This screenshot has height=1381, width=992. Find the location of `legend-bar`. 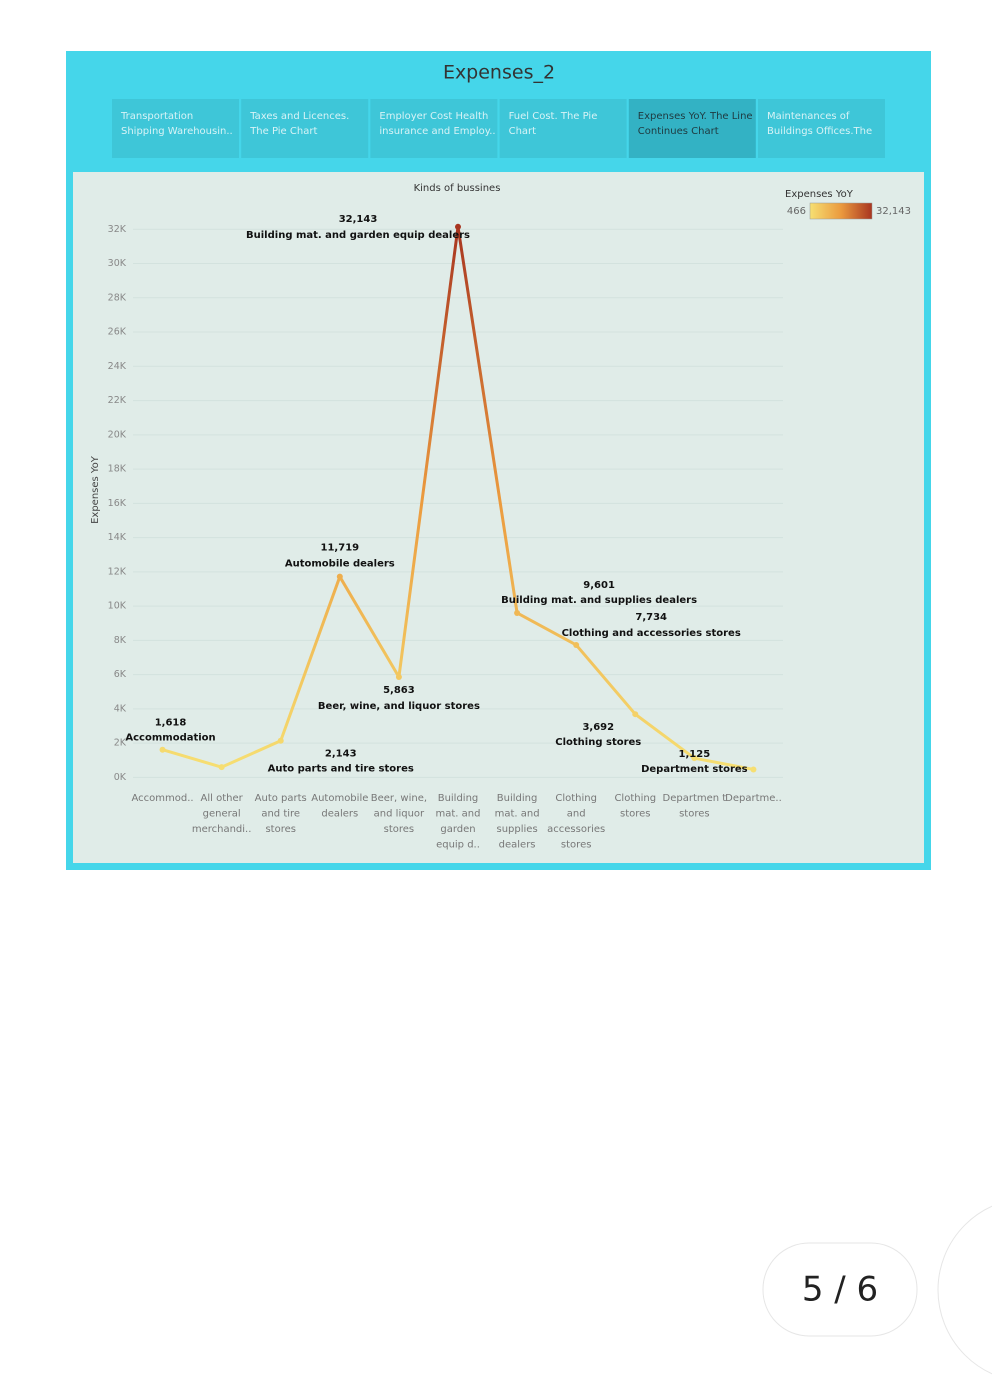

legend-bar is located at coordinates (841, 211).